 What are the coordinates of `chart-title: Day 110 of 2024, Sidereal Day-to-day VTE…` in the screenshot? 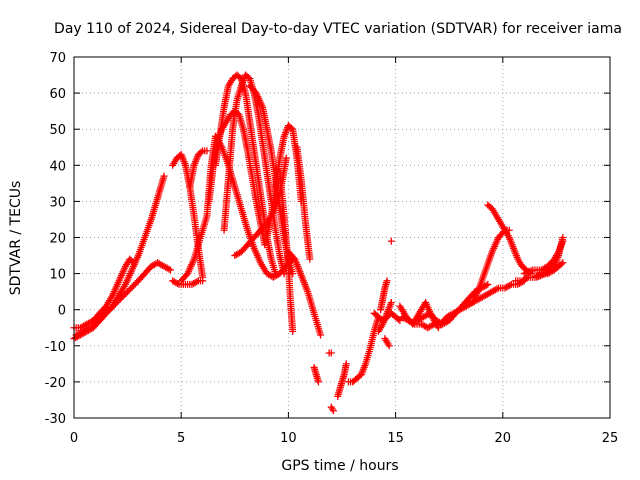 It's located at (338, 29).